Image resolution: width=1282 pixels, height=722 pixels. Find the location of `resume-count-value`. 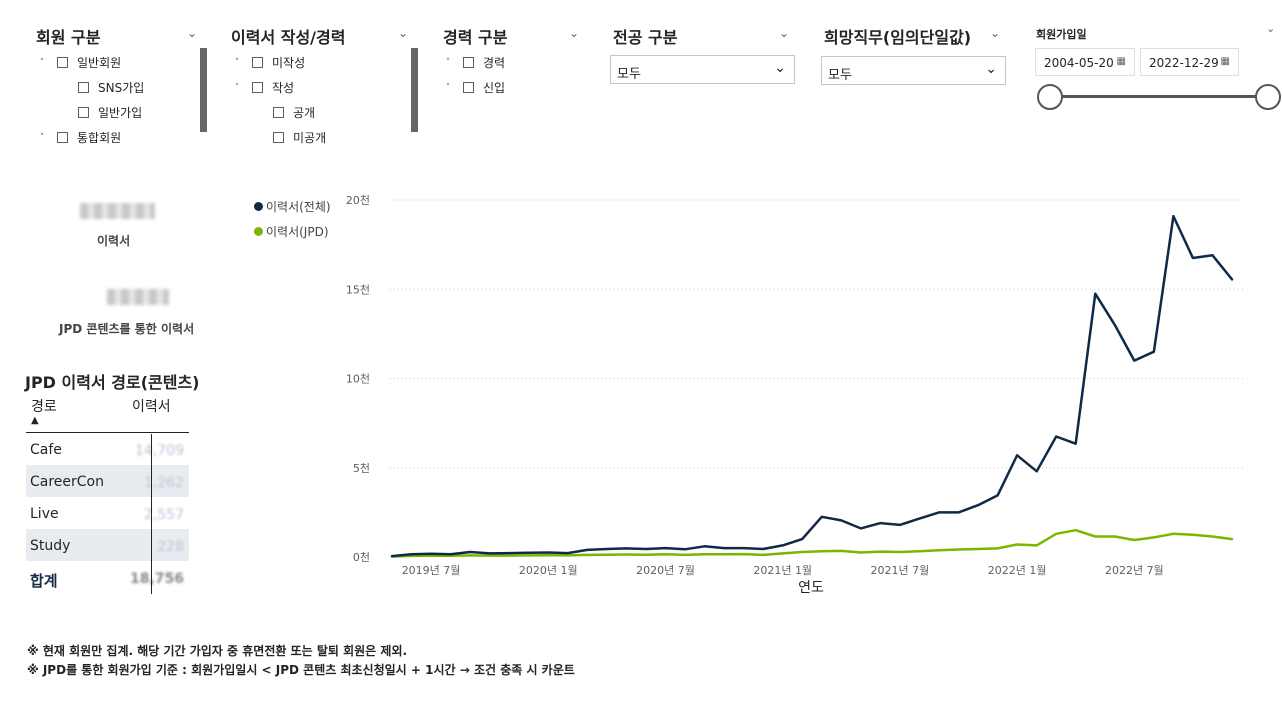

resume-count-value is located at coordinates (117, 211).